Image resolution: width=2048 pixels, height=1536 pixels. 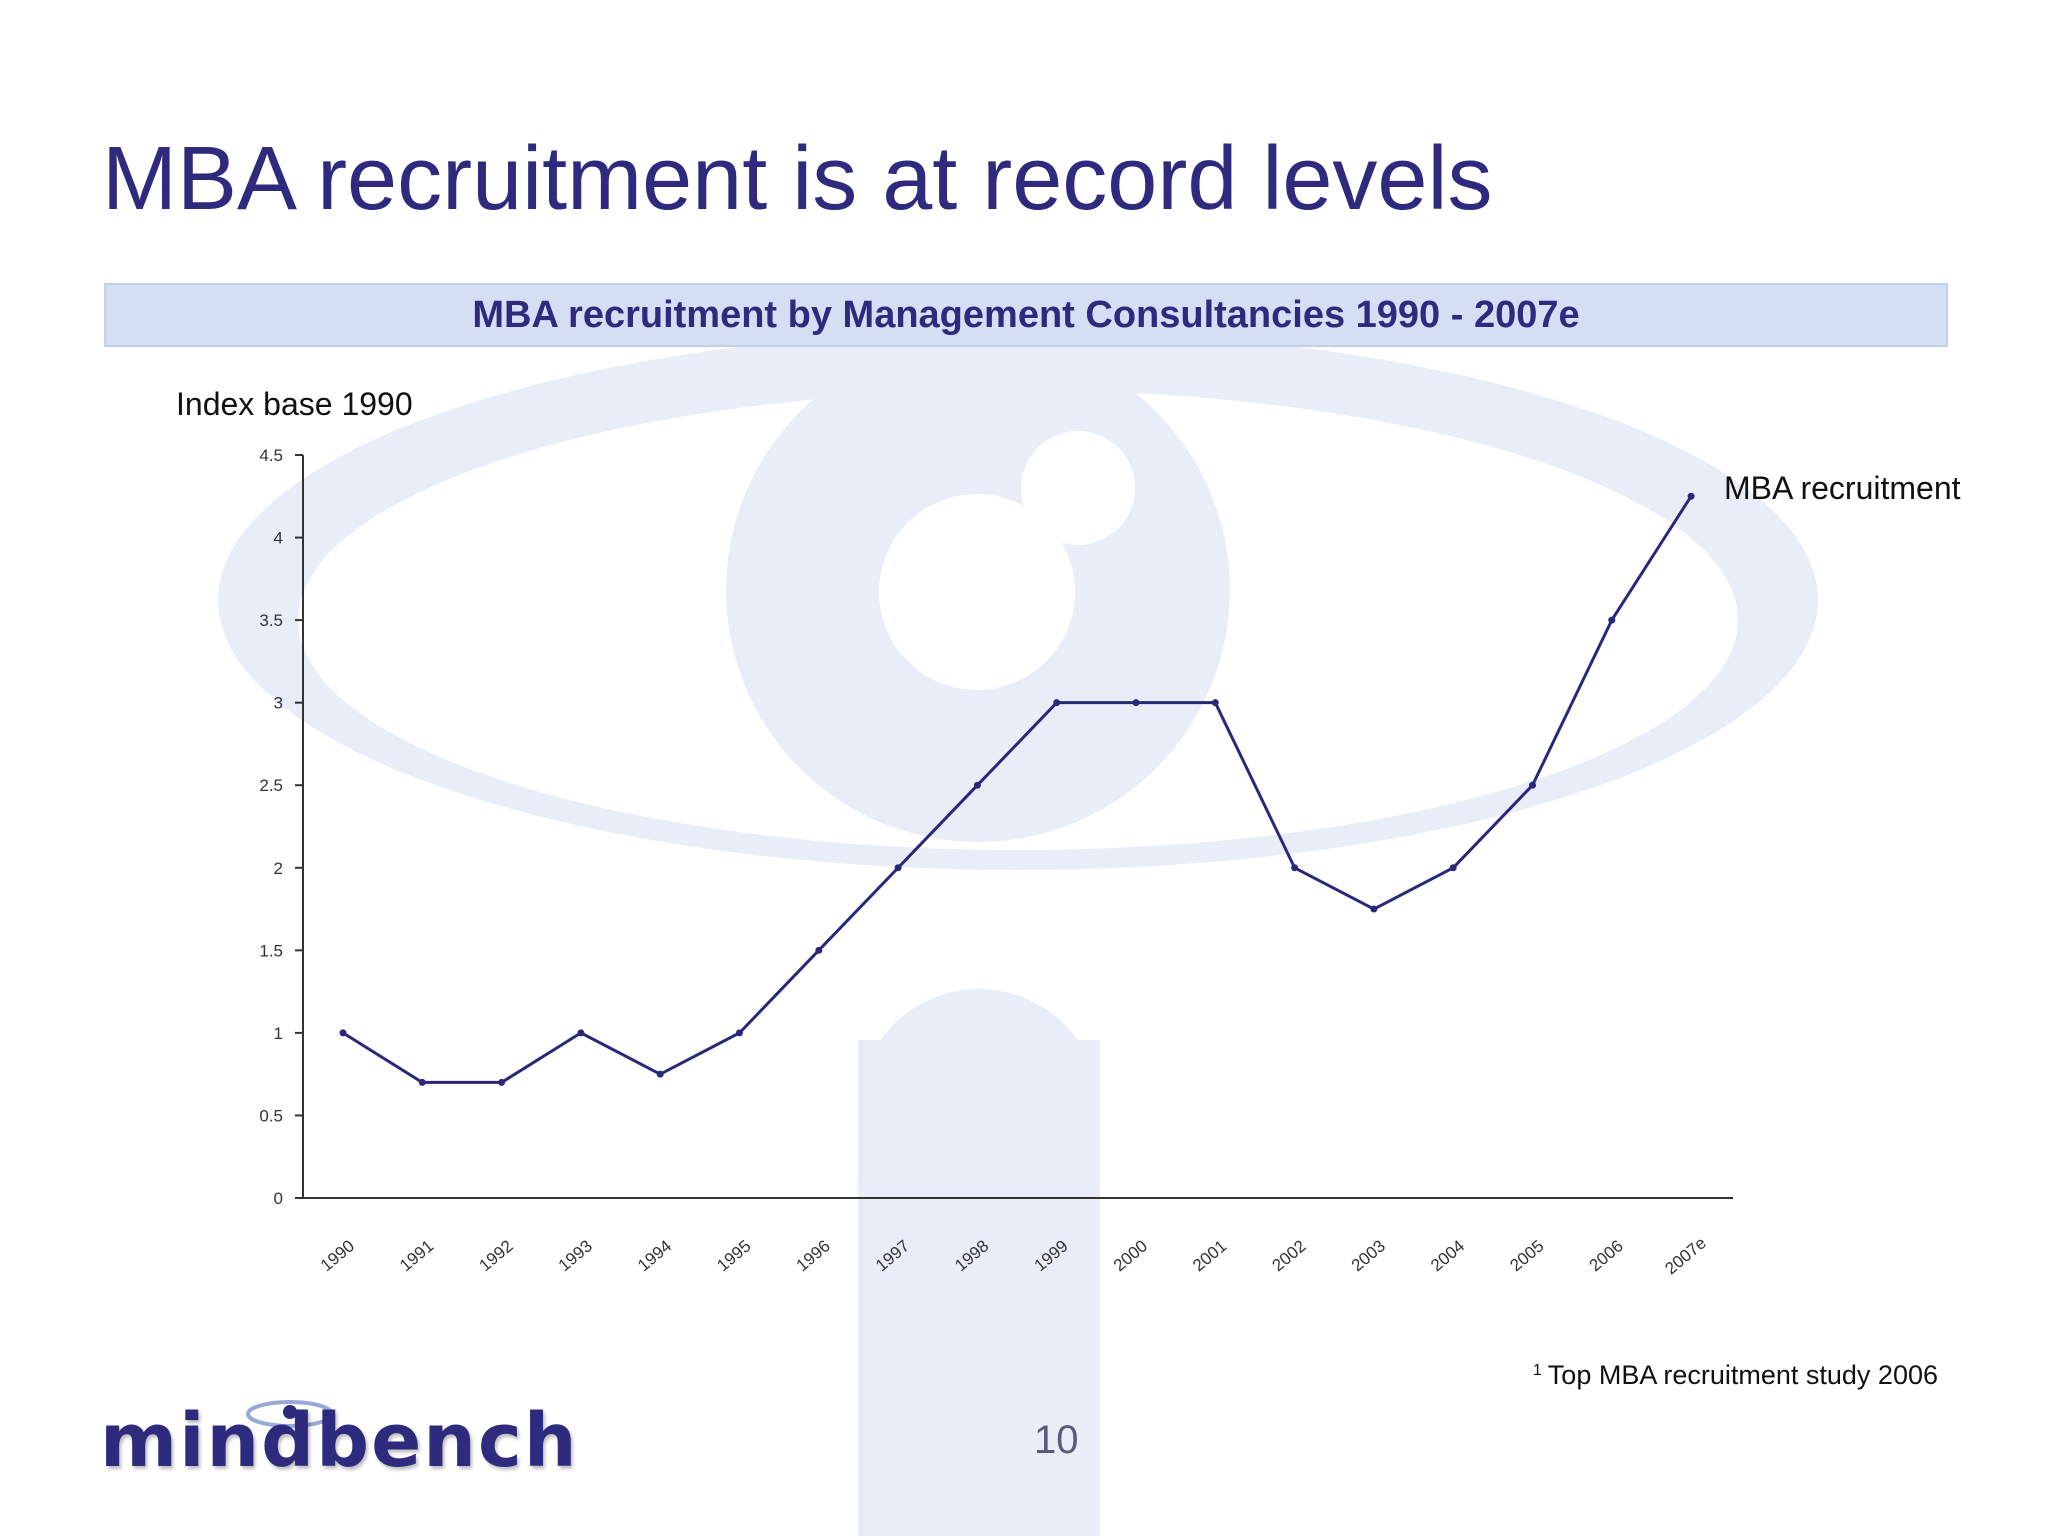 What do you see at coordinates (1537, 1370) in the screenshot?
I see `footnote-marker: 1` at bounding box center [1537, 1370].